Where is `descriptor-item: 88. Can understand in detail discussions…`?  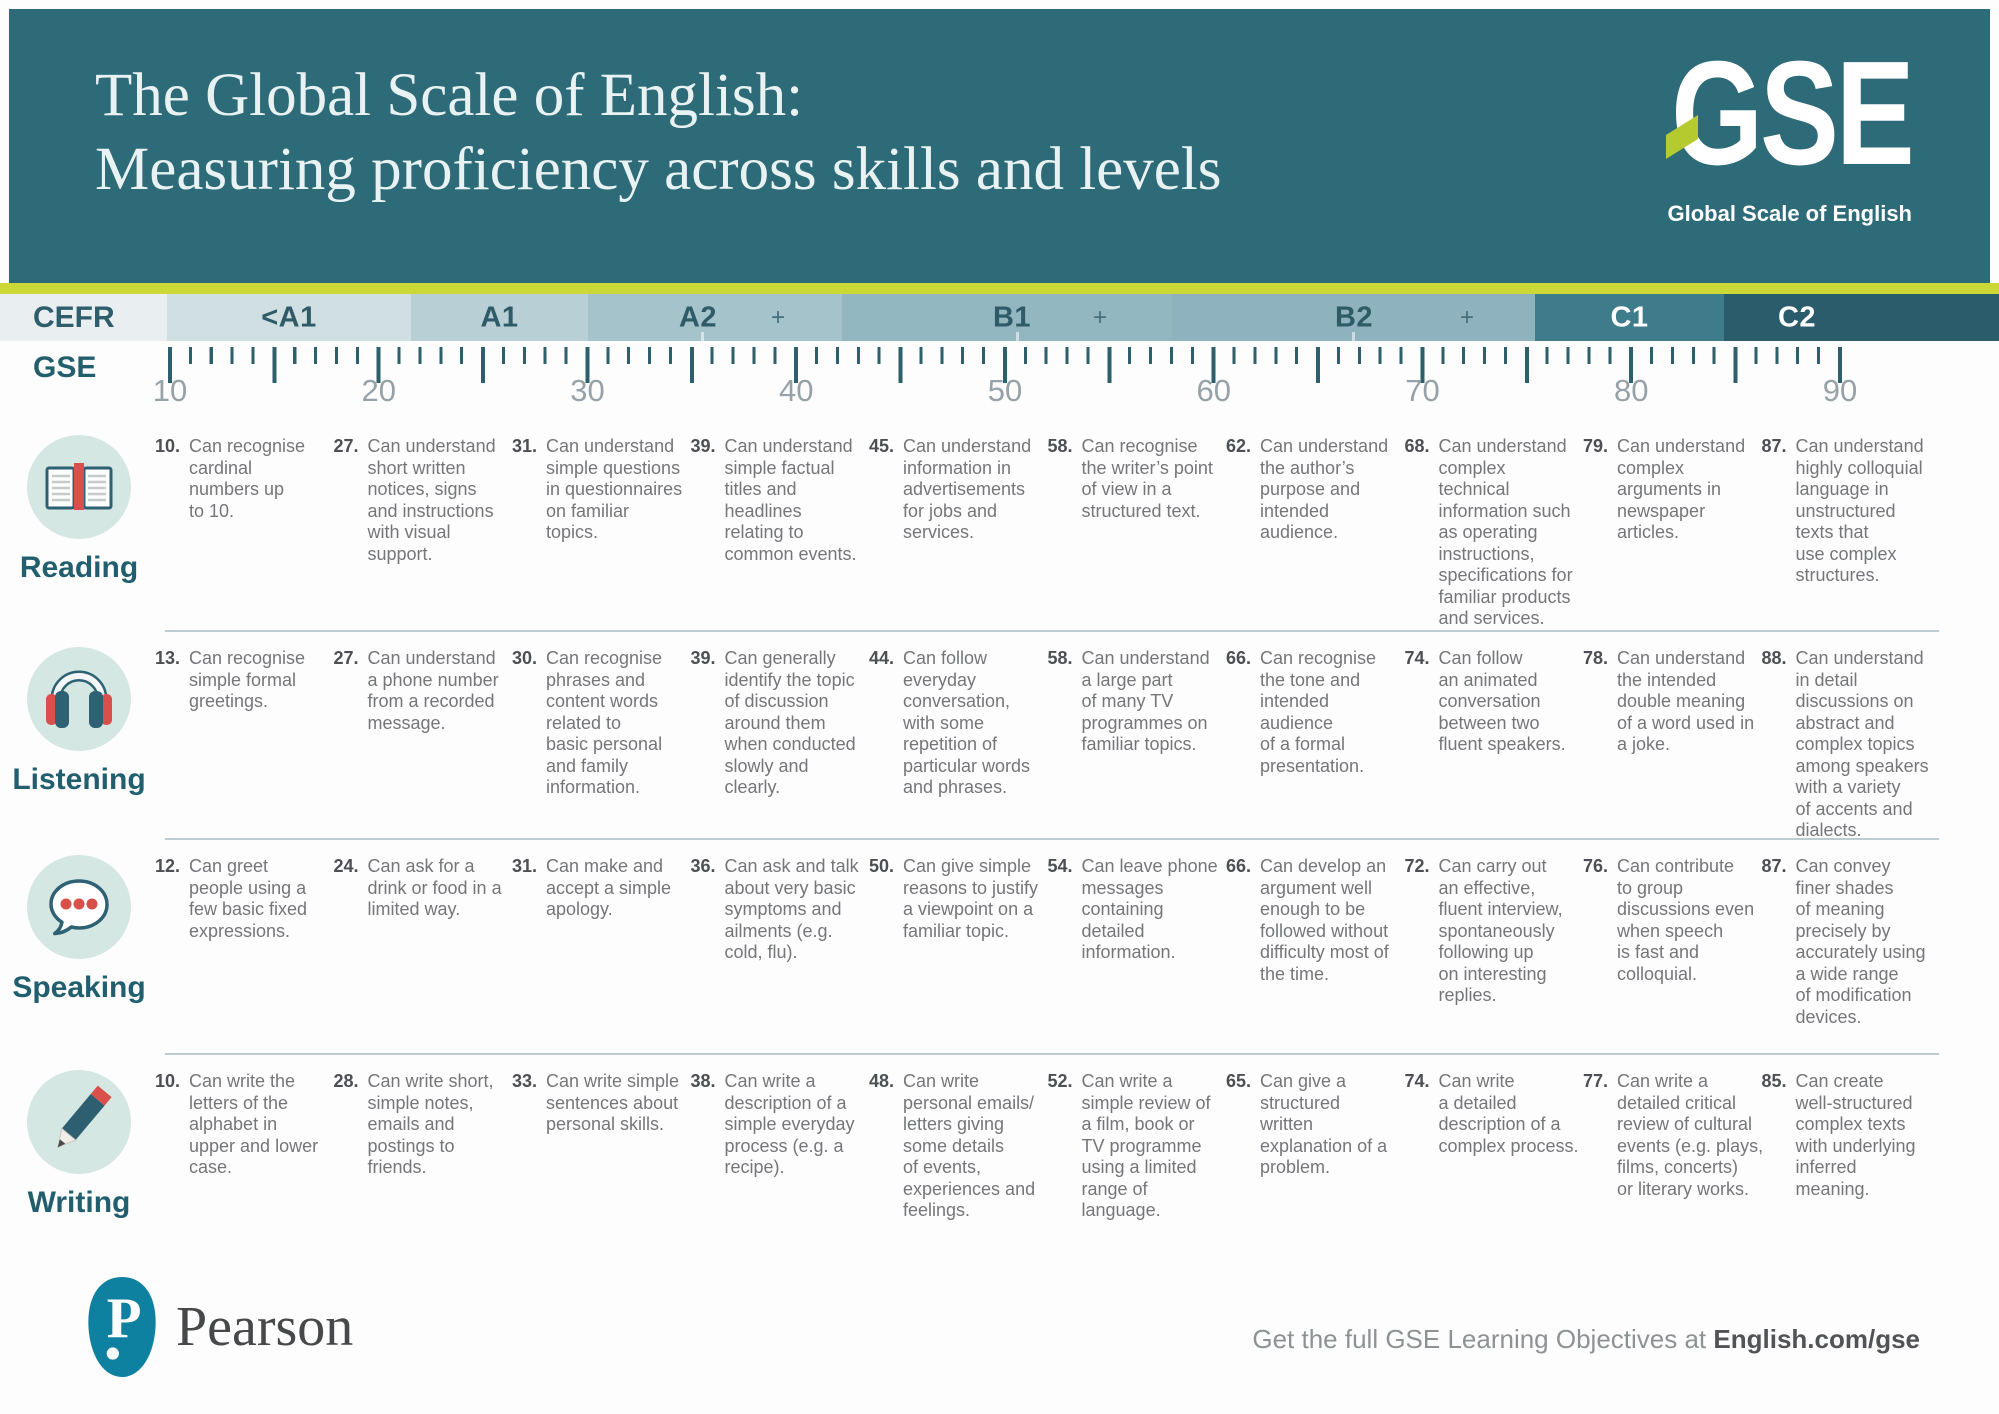
descriptor-item: 88. Can understand in detail discussions… is located at coordinates (1851, 745).